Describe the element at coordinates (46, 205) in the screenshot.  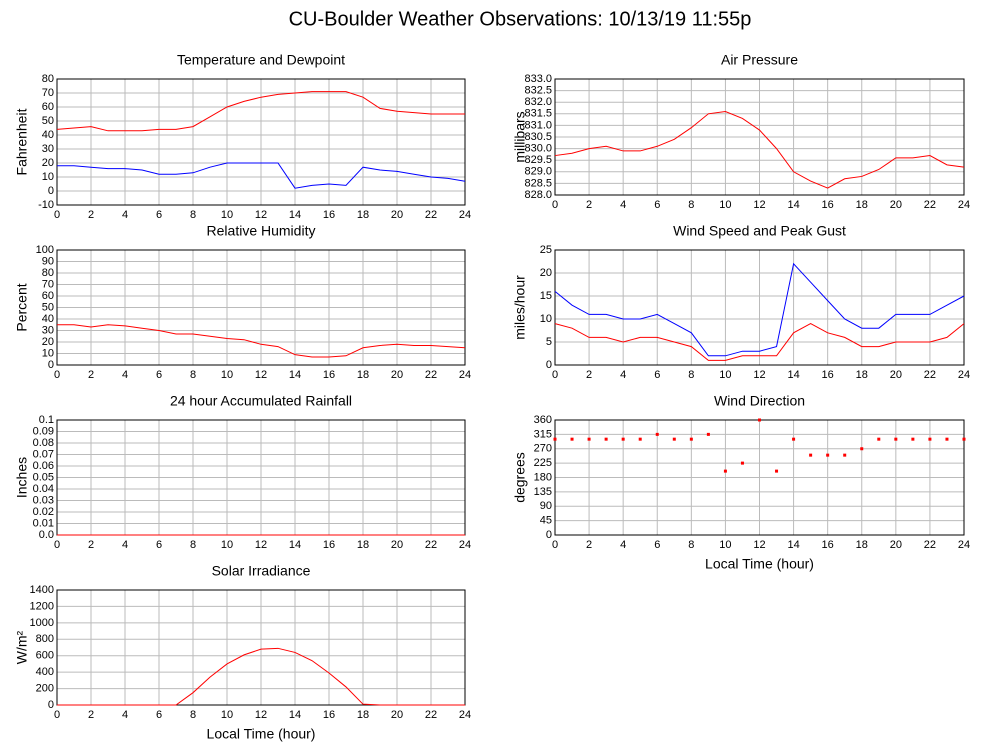
I see `y-tick-label: -10` at that location.